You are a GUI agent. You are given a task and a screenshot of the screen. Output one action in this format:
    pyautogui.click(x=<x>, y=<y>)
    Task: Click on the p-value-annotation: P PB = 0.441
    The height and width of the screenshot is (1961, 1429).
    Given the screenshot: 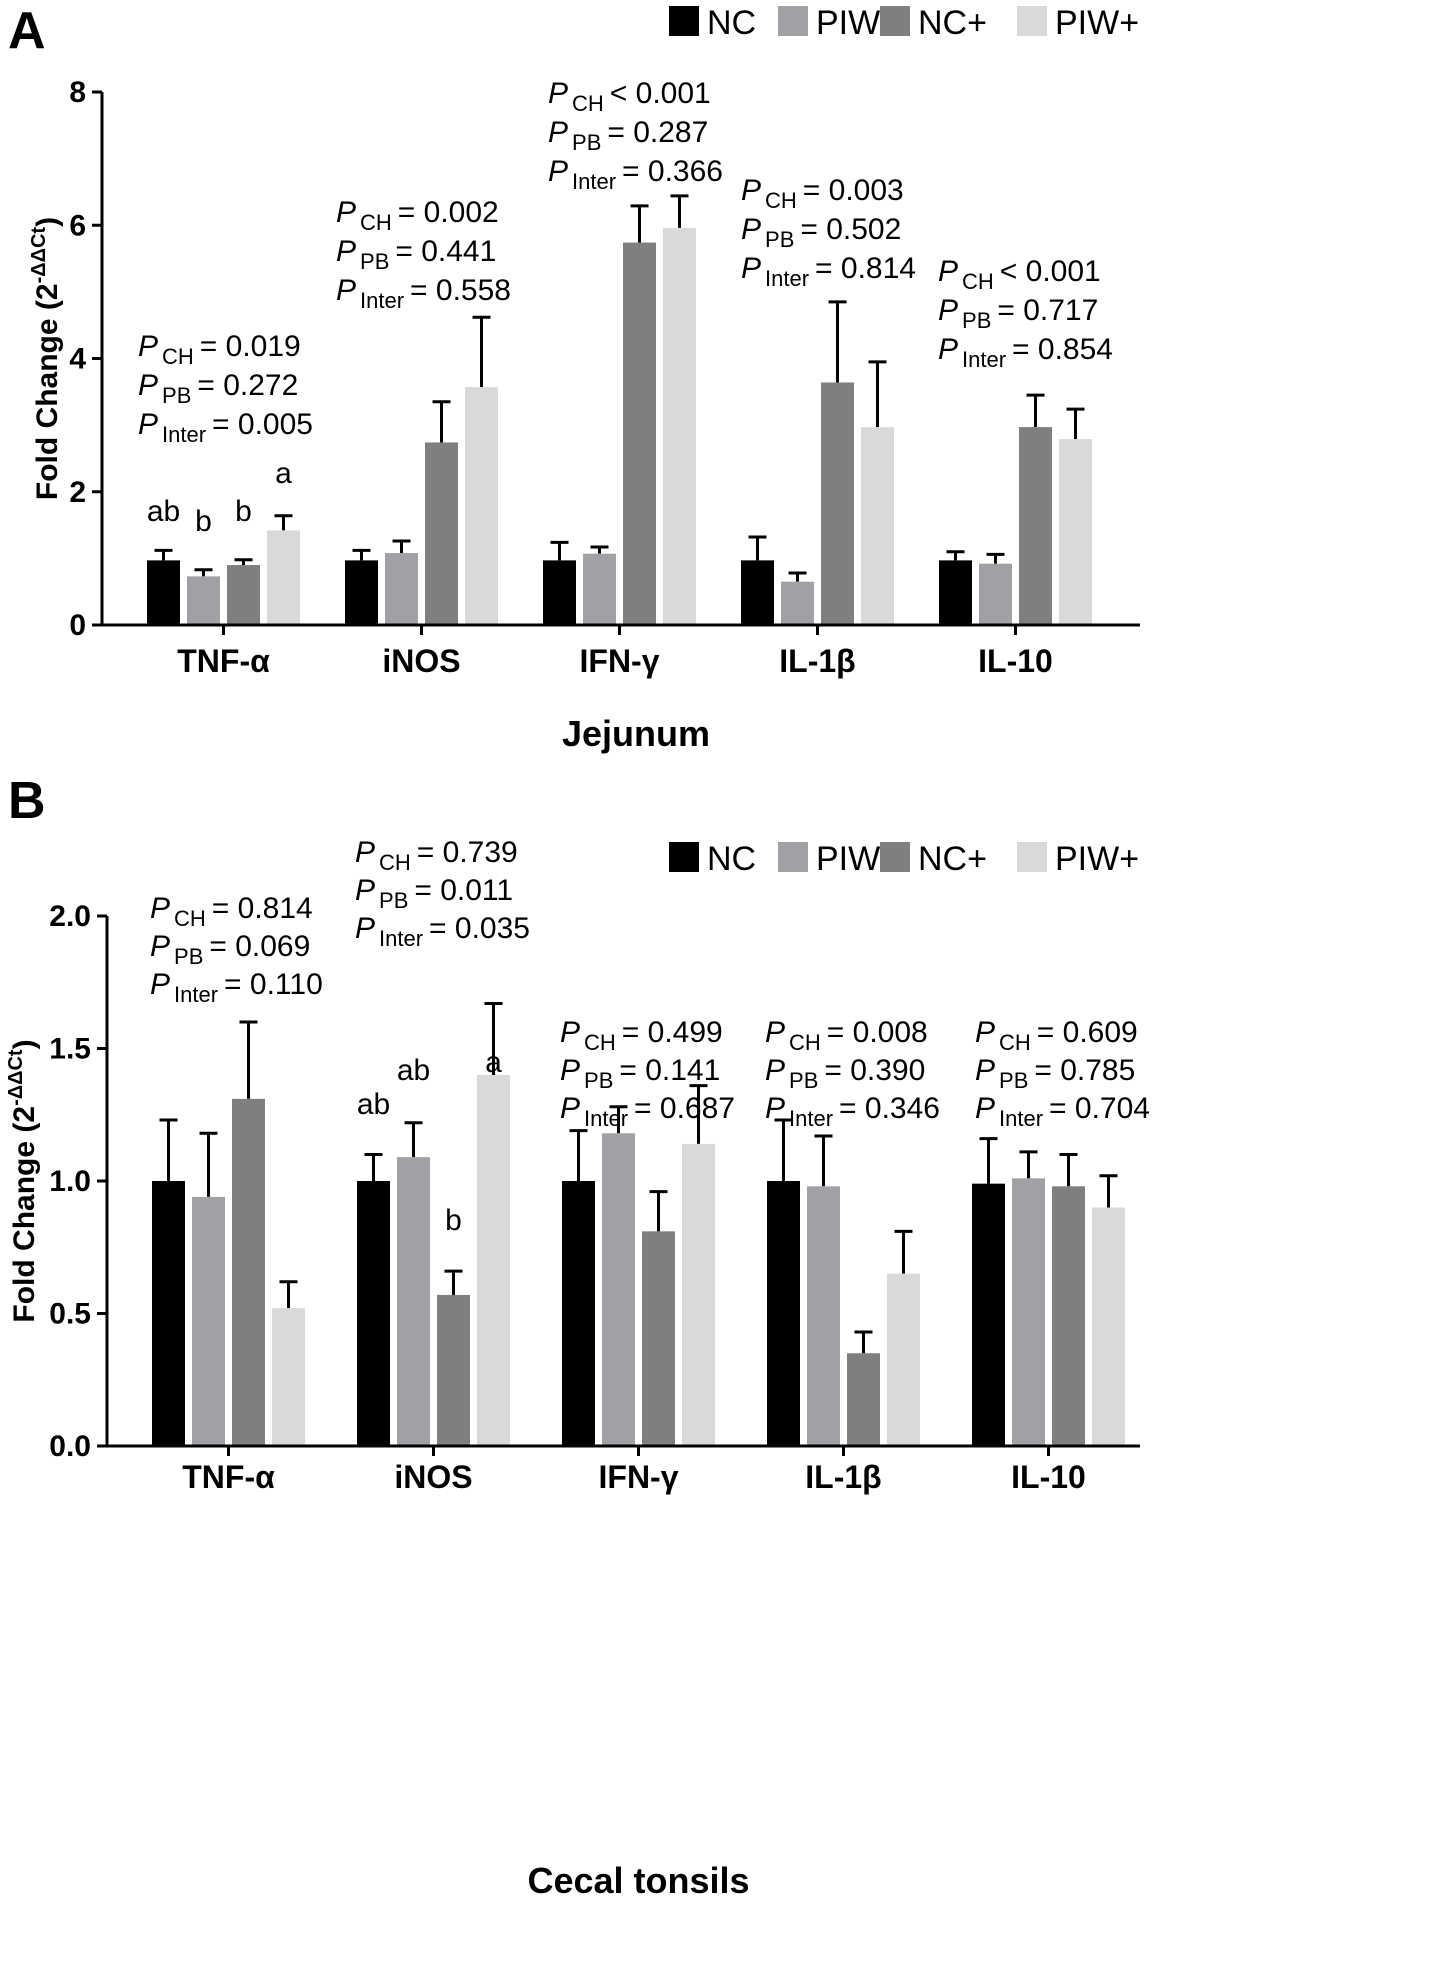 What is the action you would take?
    pyautogui.click(x=416, y=254)
    